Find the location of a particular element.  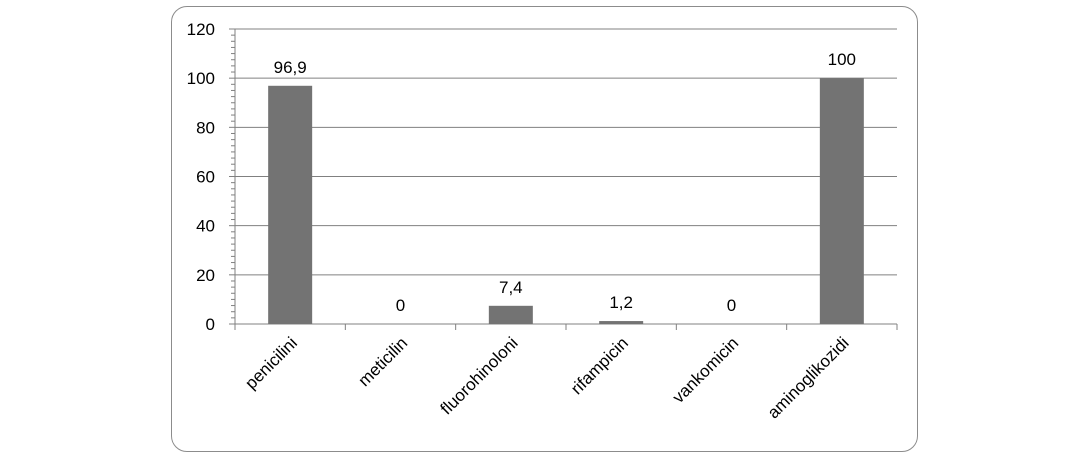

data-label: 7,4 is located at coordinates (511, 287).